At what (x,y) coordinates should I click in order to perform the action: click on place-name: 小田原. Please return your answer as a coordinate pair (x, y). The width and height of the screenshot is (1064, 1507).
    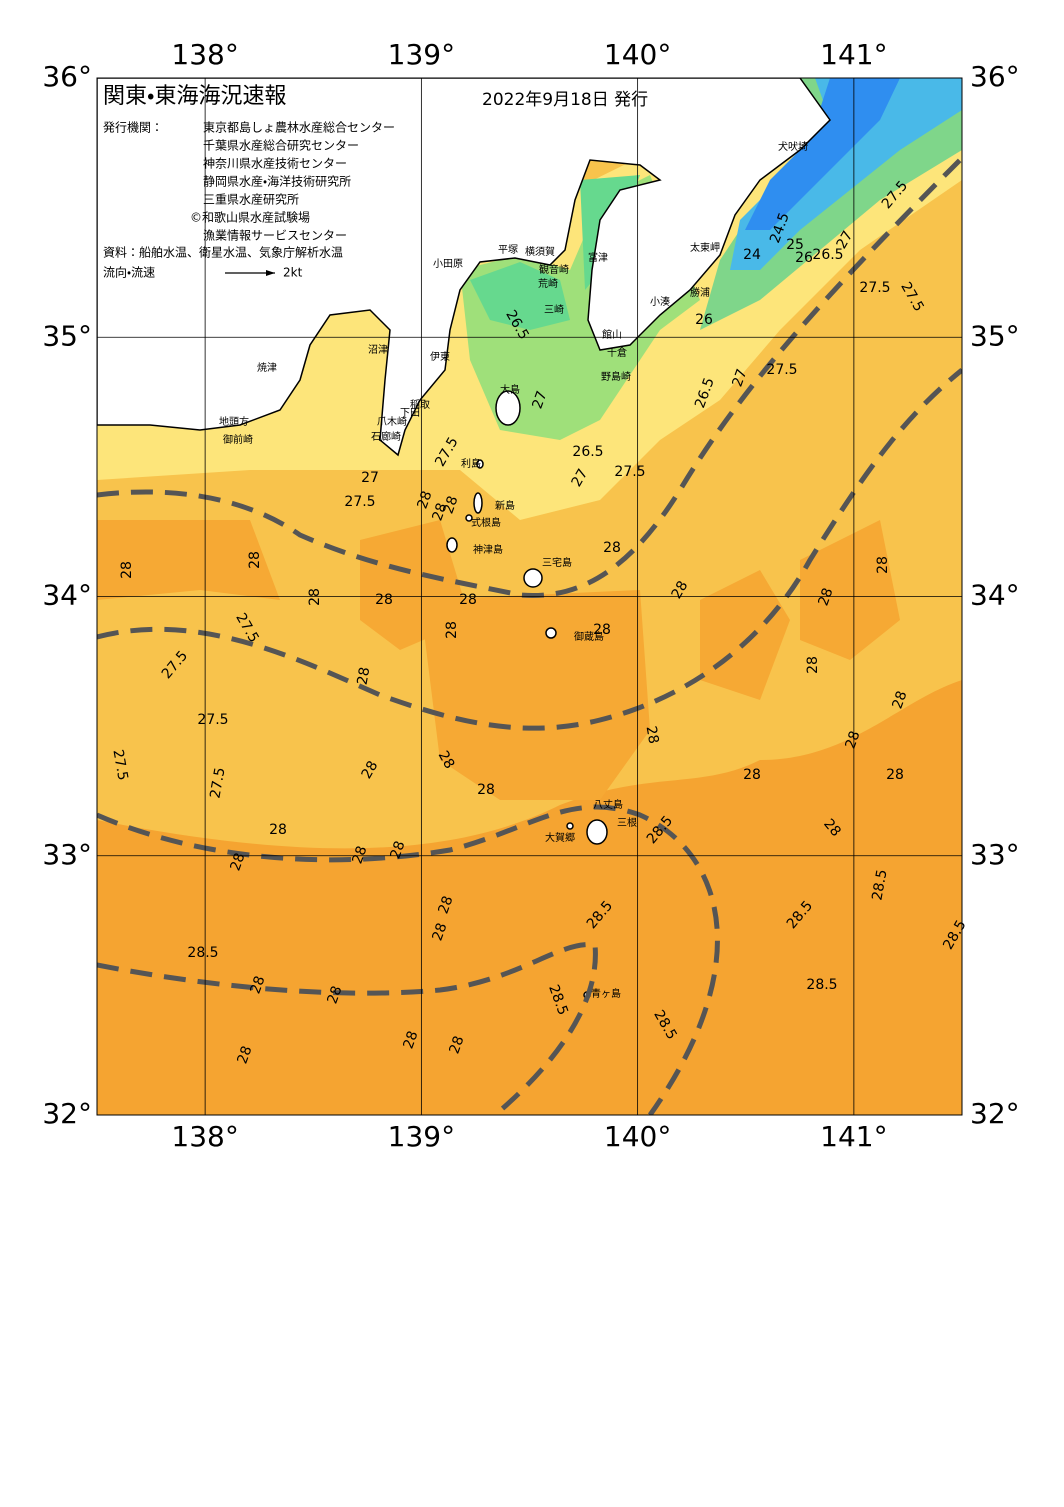
    Looking at the image, I should click on (448, 264).